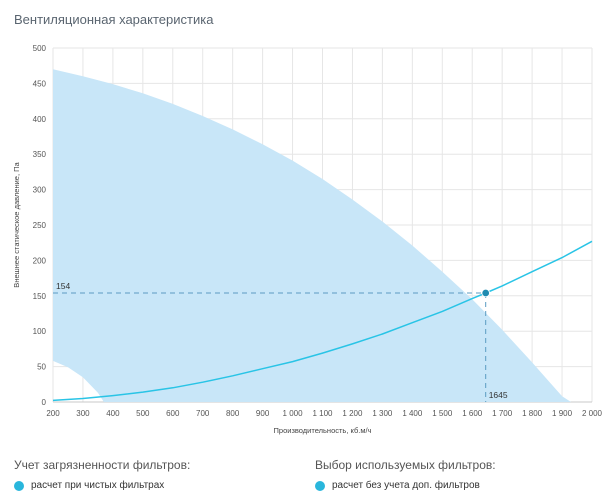 The width and height of the screenshot is (615, 500). Describe the element at coordinates (41, 367) in the screenshot. I see `y-tick-label: 50` at that location.